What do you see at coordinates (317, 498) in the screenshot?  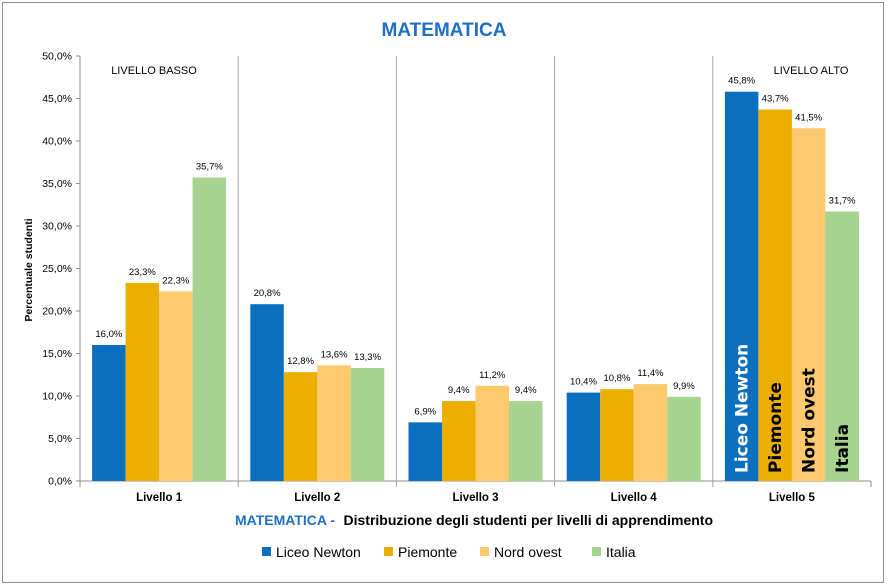 I see `category-label: Livello 2` at bounding box center [317, 498].